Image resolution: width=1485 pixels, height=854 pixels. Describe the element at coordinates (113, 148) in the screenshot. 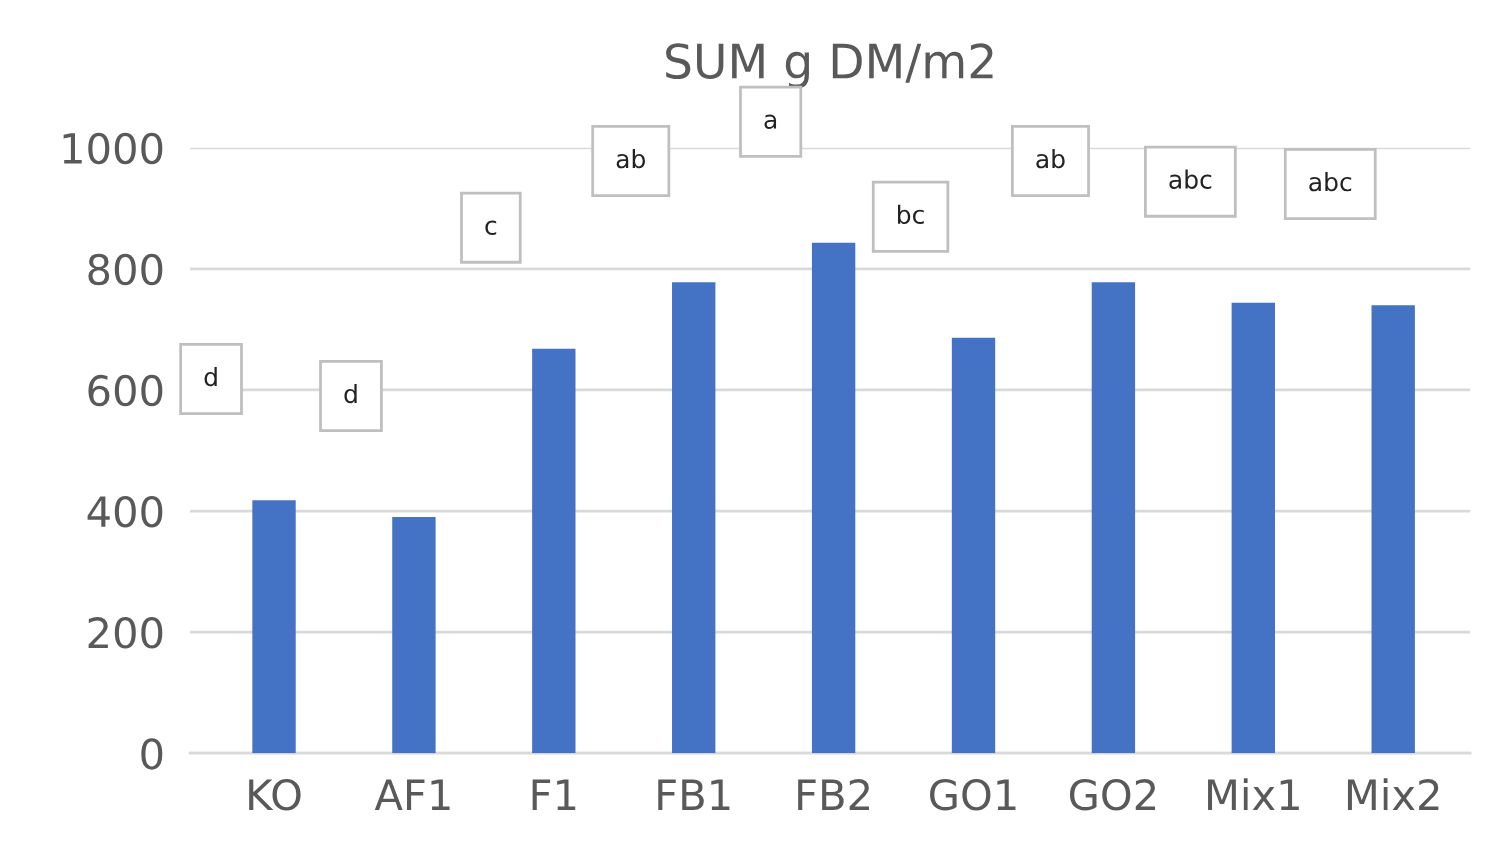

I see `y-tick-label: 1000` at that location.